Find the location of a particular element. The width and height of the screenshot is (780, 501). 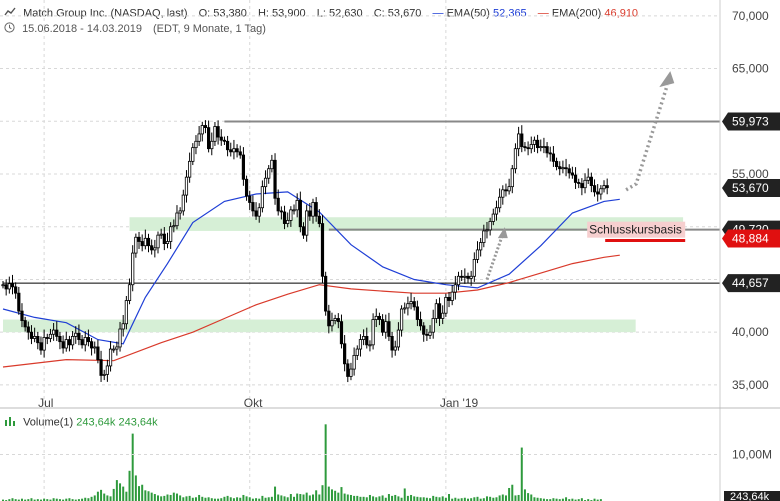

chart-pattern-icon is located at coordinates (10, 13).